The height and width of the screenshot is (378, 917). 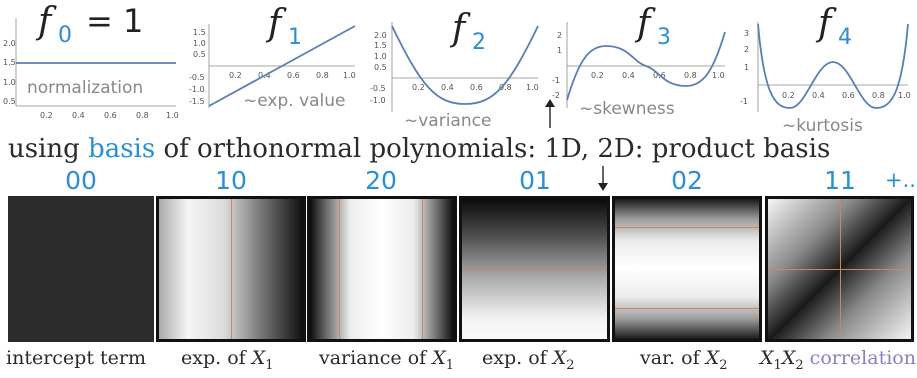 I want to click on caption-text: intercept term, so click(x=76, y=358).